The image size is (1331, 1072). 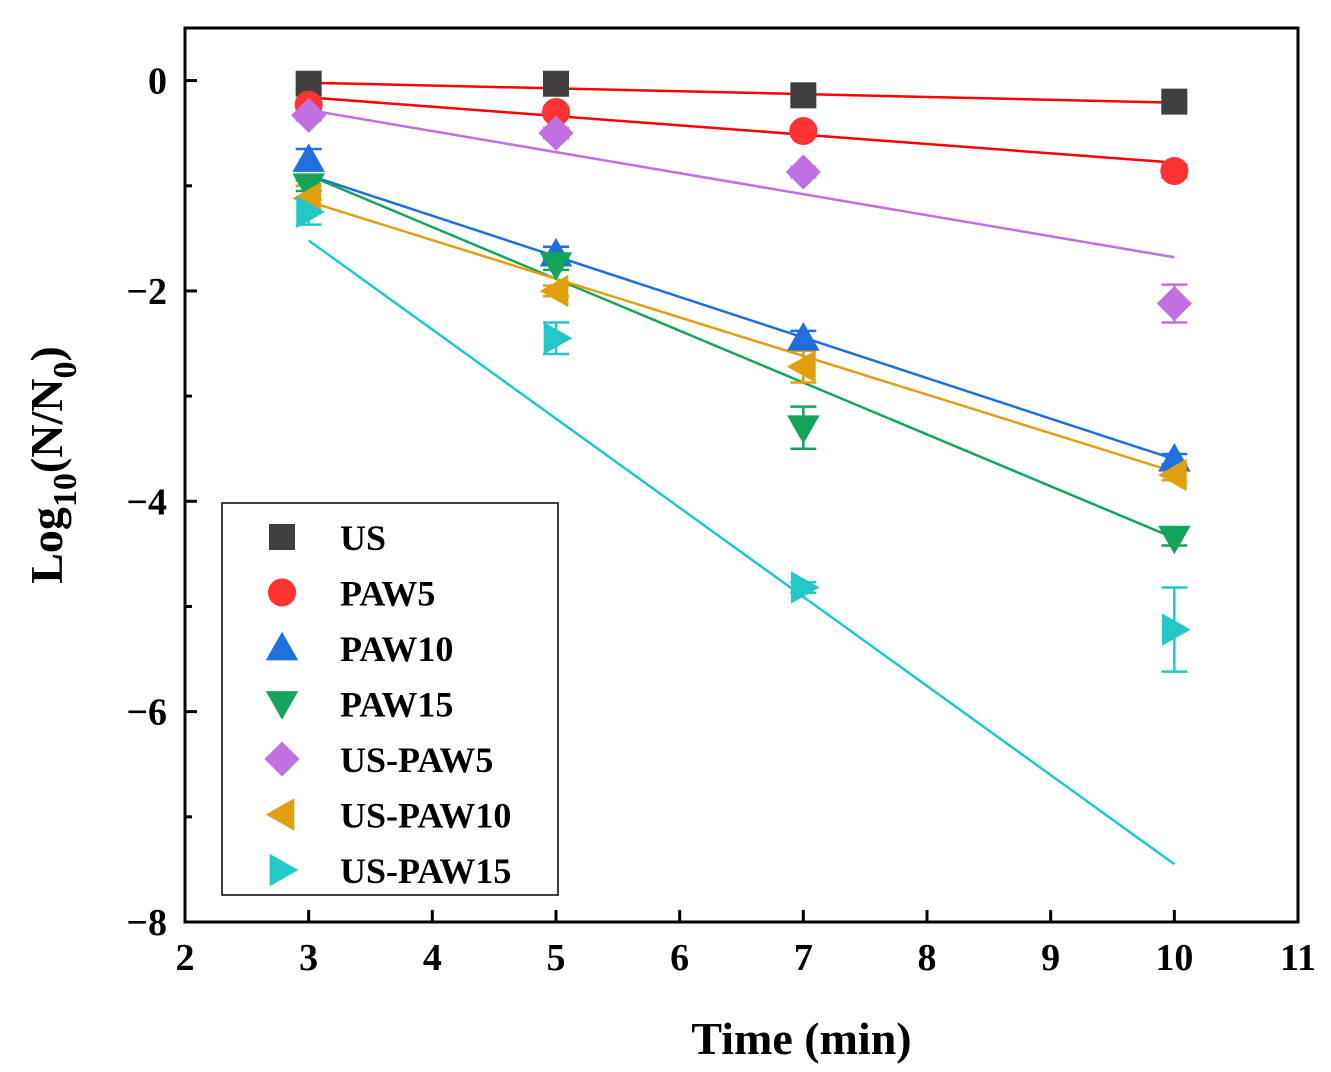 What do you see at coordinates (425, 816) in the screenshot?
I see `legend-label-us-paw10: US-PAW10` at bounding box center [425, 816].